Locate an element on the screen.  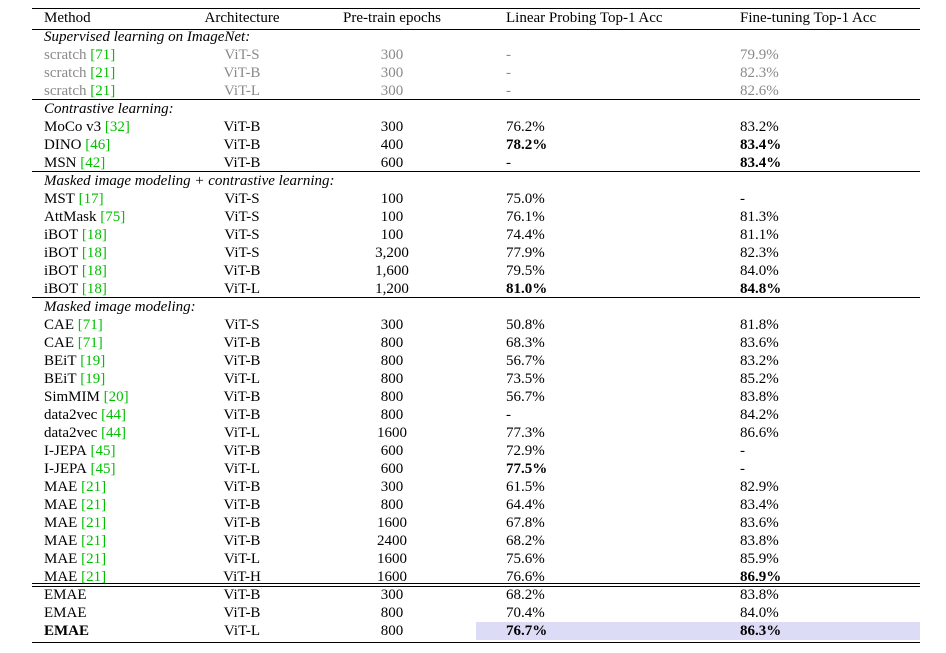
epochs-cell: 100 is located at coordinates (392, 217).